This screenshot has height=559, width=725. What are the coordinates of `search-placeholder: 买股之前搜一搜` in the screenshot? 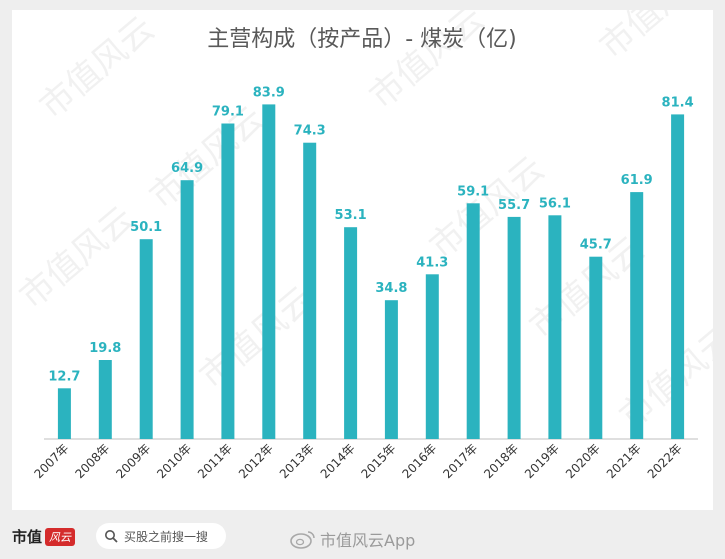 It's located at (166, 536).